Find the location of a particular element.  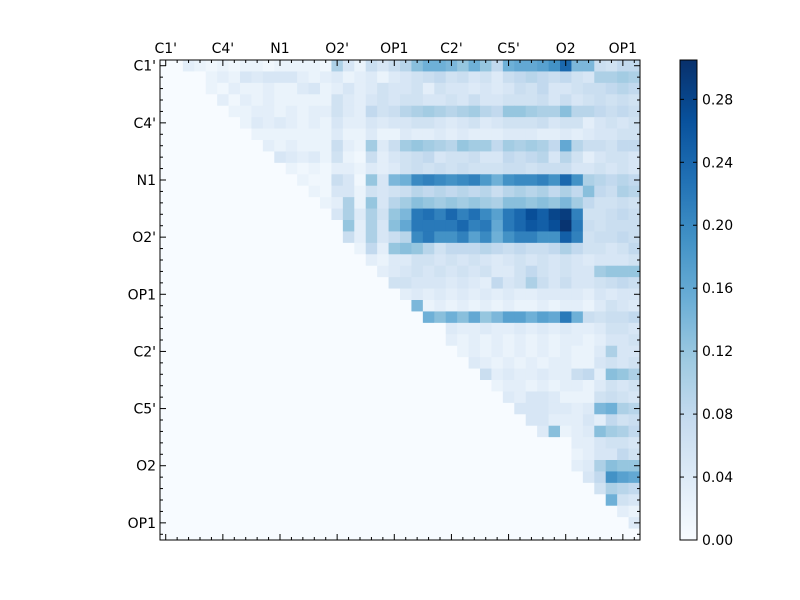

colorbar-ticks: 0.000.040.080.120.160.200.240.28 is located at coordinates (706, 320).